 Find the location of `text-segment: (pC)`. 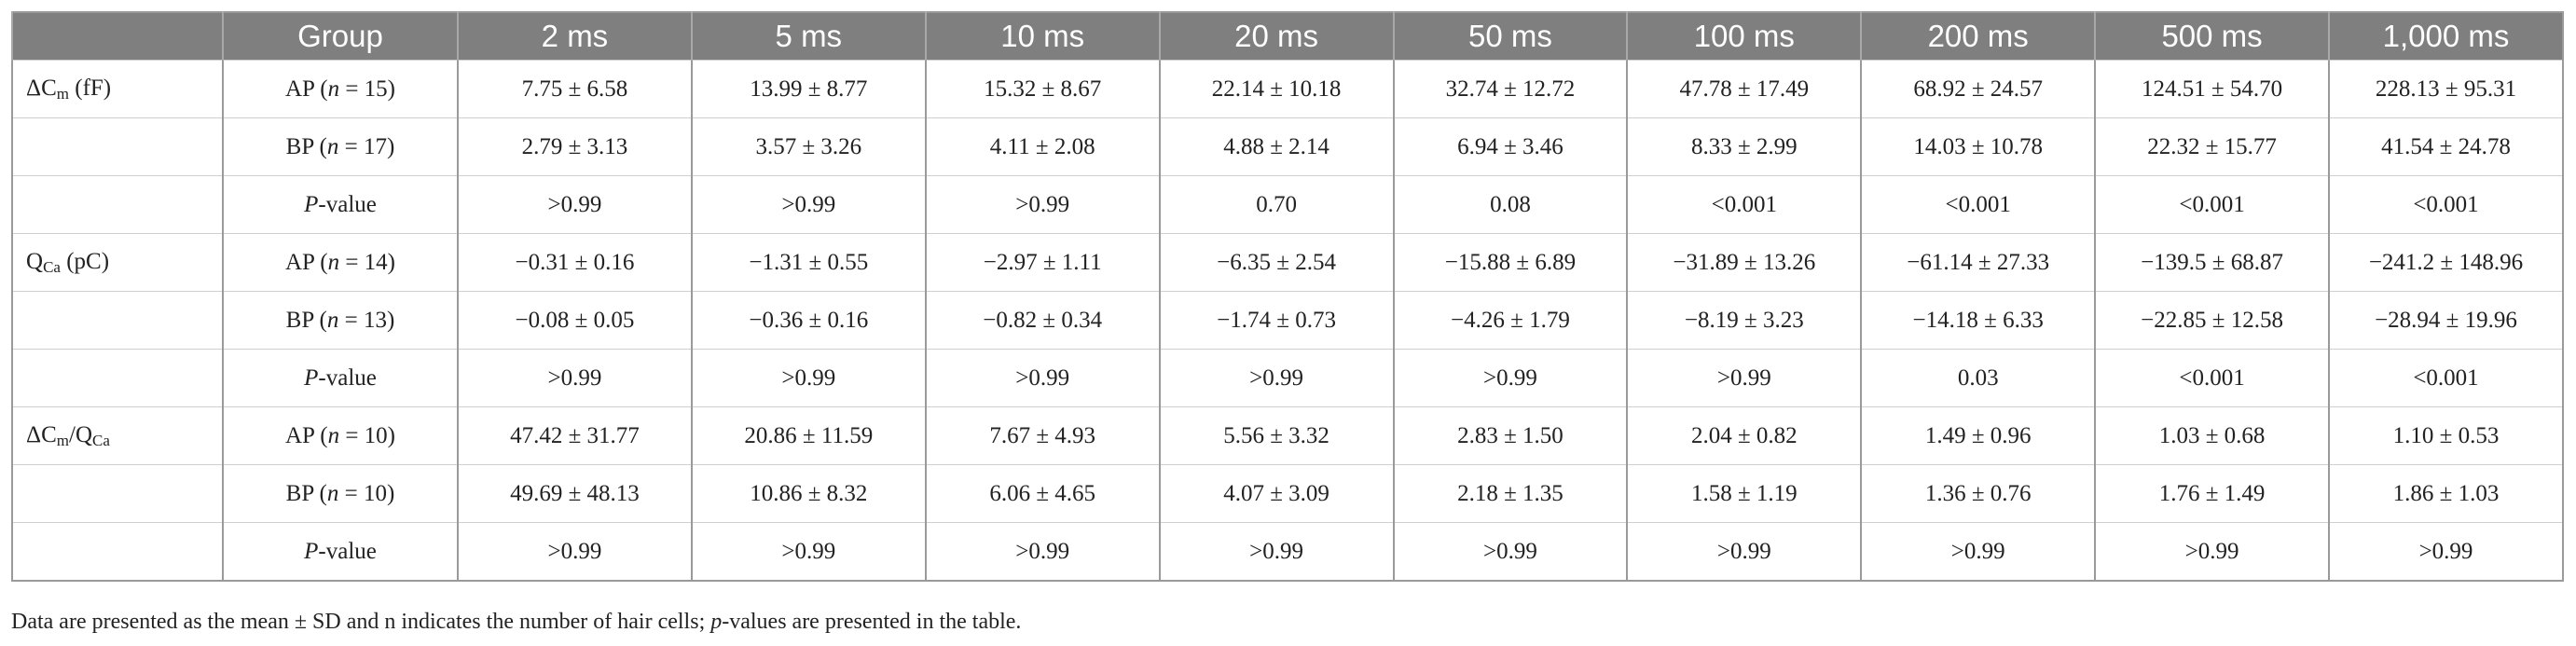

text-segment: (pC) is located at coordinates (85, 261).